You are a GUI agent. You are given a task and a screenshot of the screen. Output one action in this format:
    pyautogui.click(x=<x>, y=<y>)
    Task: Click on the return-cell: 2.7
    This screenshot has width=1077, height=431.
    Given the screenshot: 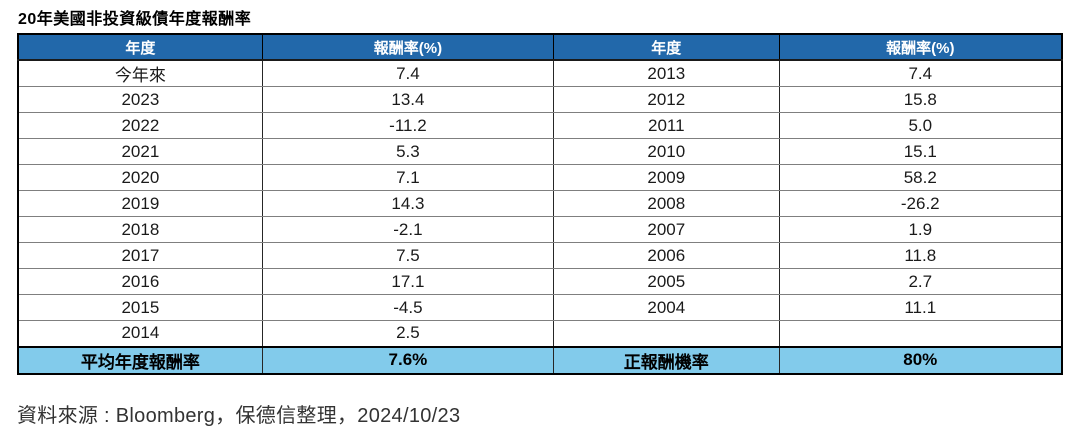 What is the action you would take?
    pyautogui.click(x=920, y=281)
    